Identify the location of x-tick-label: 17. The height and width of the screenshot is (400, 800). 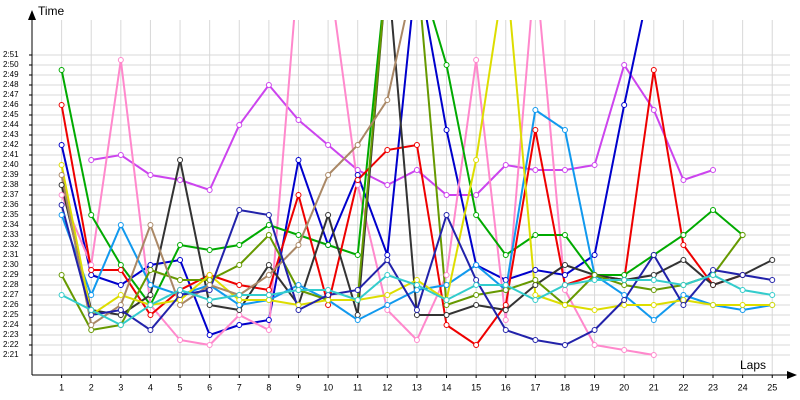
(535, 387).